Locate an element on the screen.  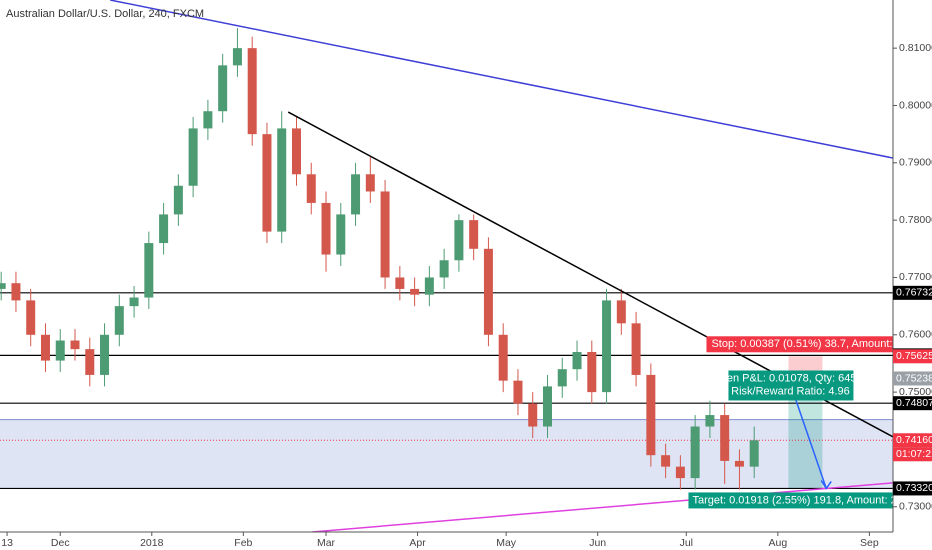
y-tick-label: 0.73000 is located at coordinates (915, 507).